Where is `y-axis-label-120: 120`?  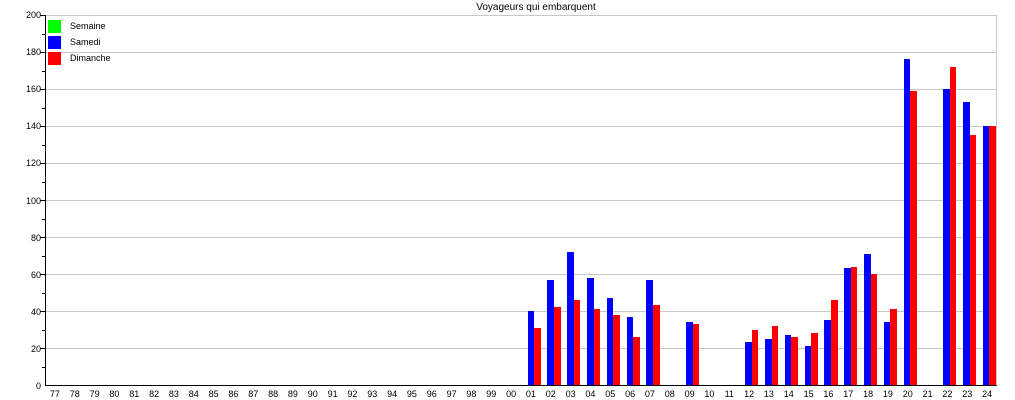
y-axis-label-120: 120 is located at coordinates (33, 163).